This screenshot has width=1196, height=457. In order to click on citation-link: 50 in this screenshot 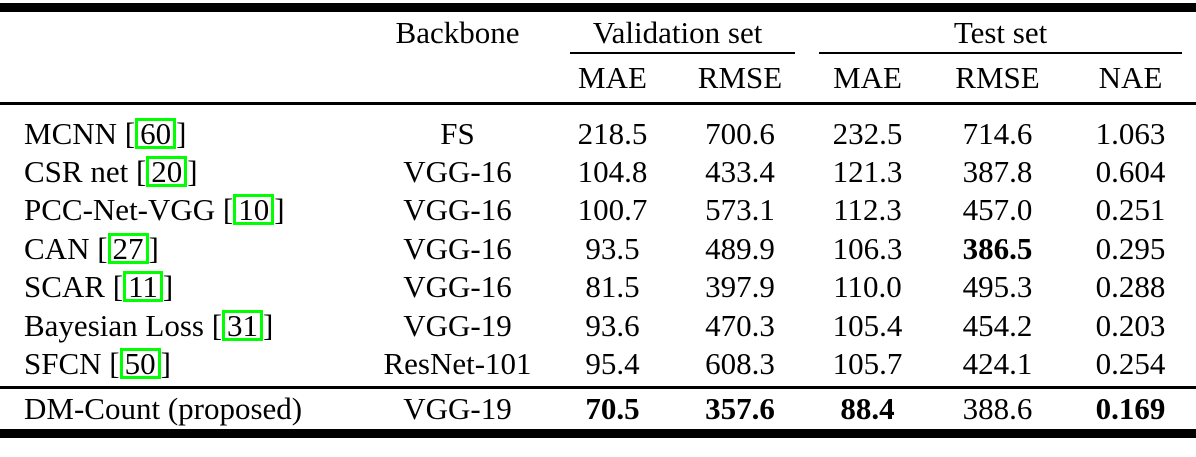, I will do `click(140, 363)`.